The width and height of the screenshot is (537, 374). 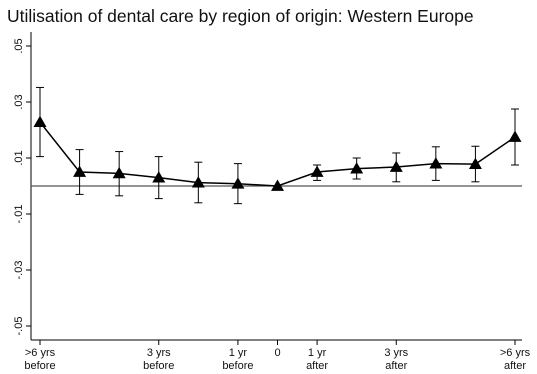 What do you see at coordinates (19, 326) in the screenshot?
I see `y-tick-label: -.05` at bounding box center [19, 326].